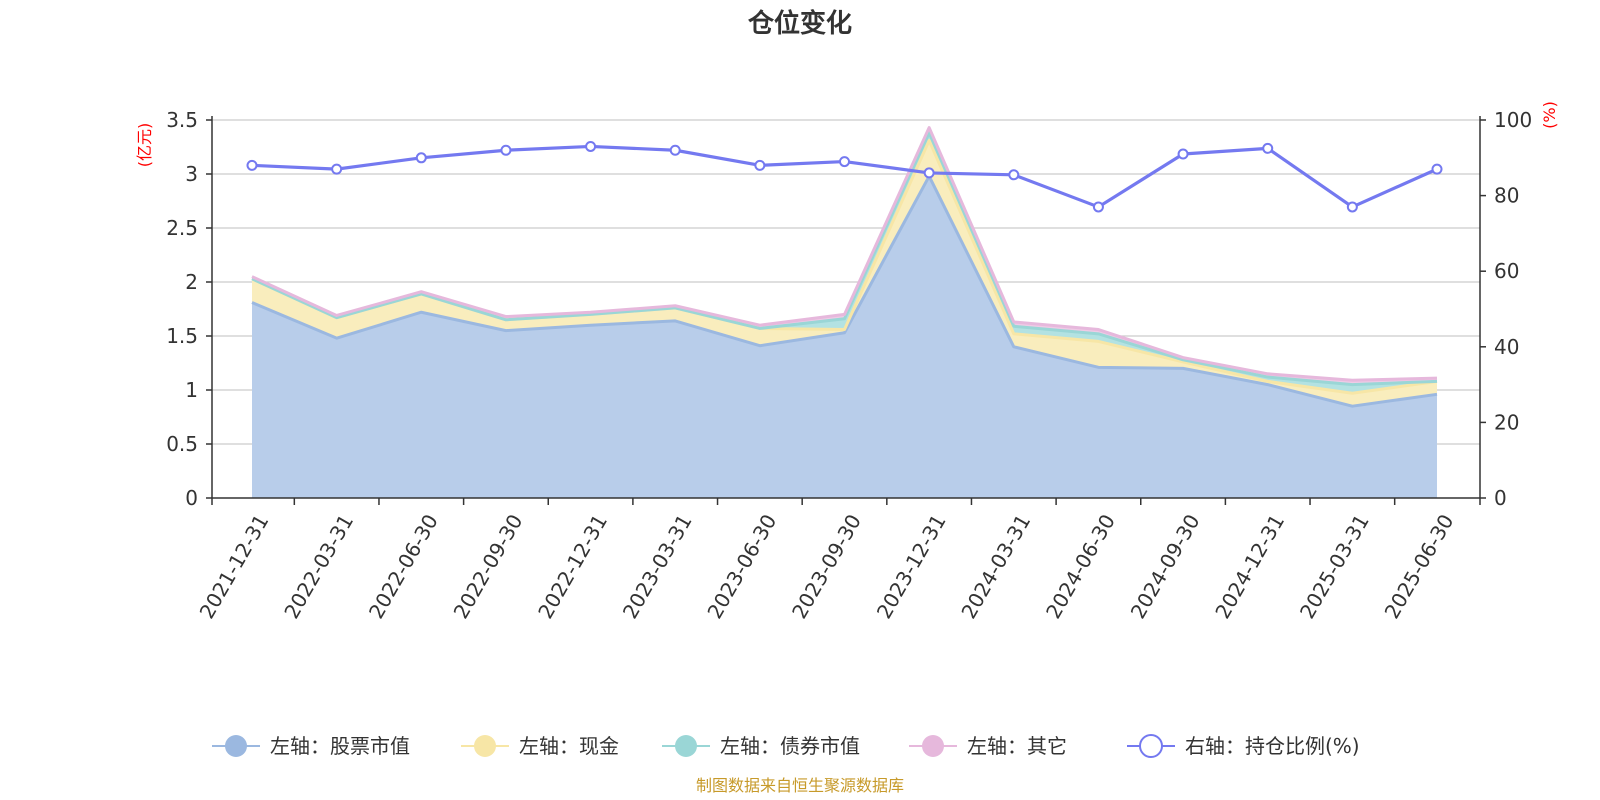 This screenshot has width=1600, height=800. What do you see at coordinates (182, 120) in the screenshot?
I see `left-tick-label: 3.5` at bounding box center [182, 120].